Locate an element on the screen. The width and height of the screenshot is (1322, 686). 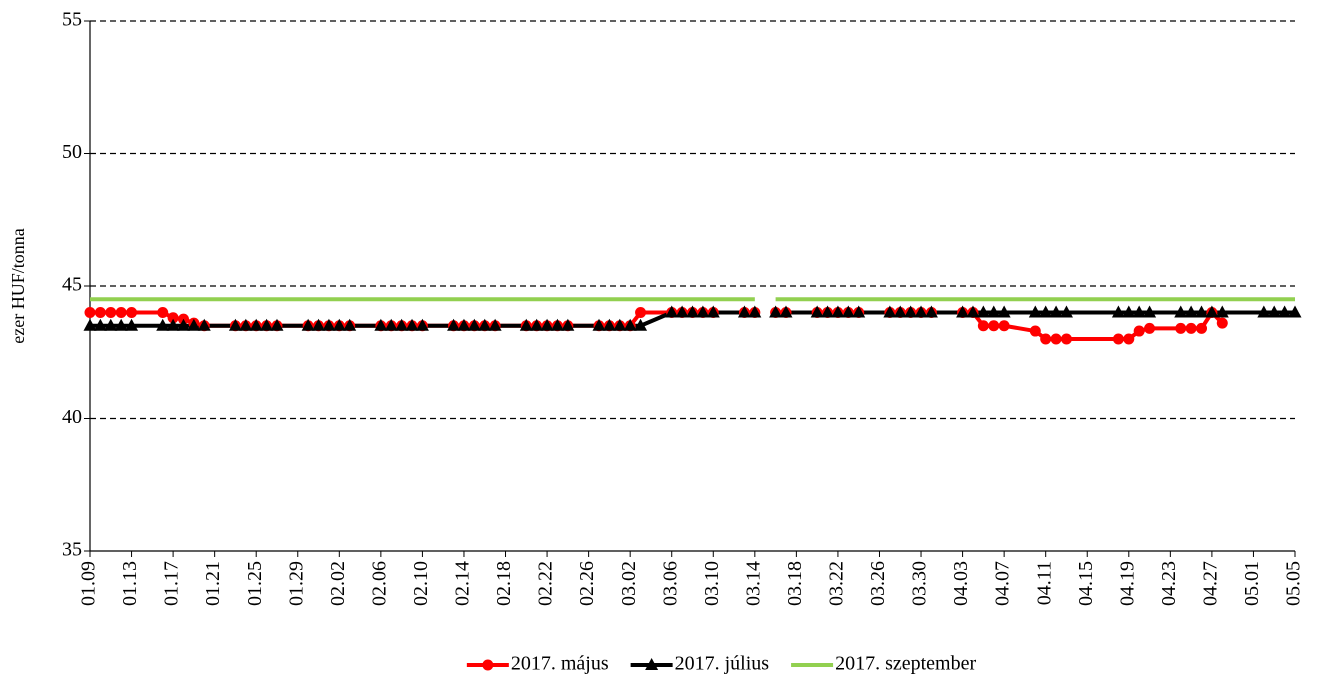
legend-label: 2017. július is located at coordinates (722, 664).